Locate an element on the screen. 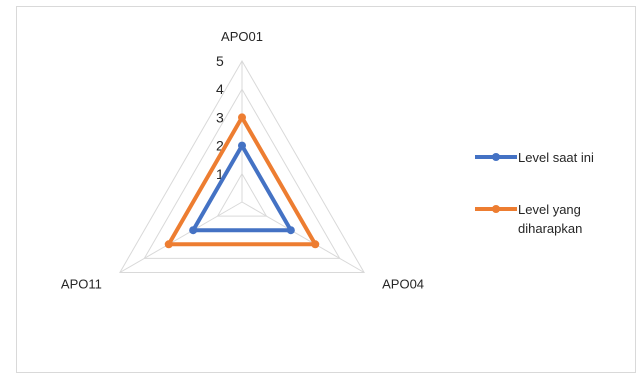  legend-label-1: Level saat ini is located at coordinates (556, 157).